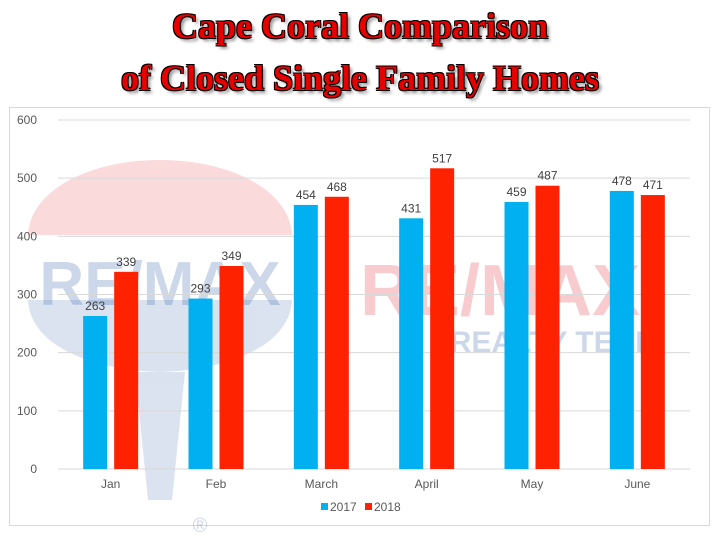 The image size is (720, 540). What do you see at coordinates (159, 284) in the screenshot?
I see `watermark-brand-left: RE/MAX` at bounding box center [159, 284].